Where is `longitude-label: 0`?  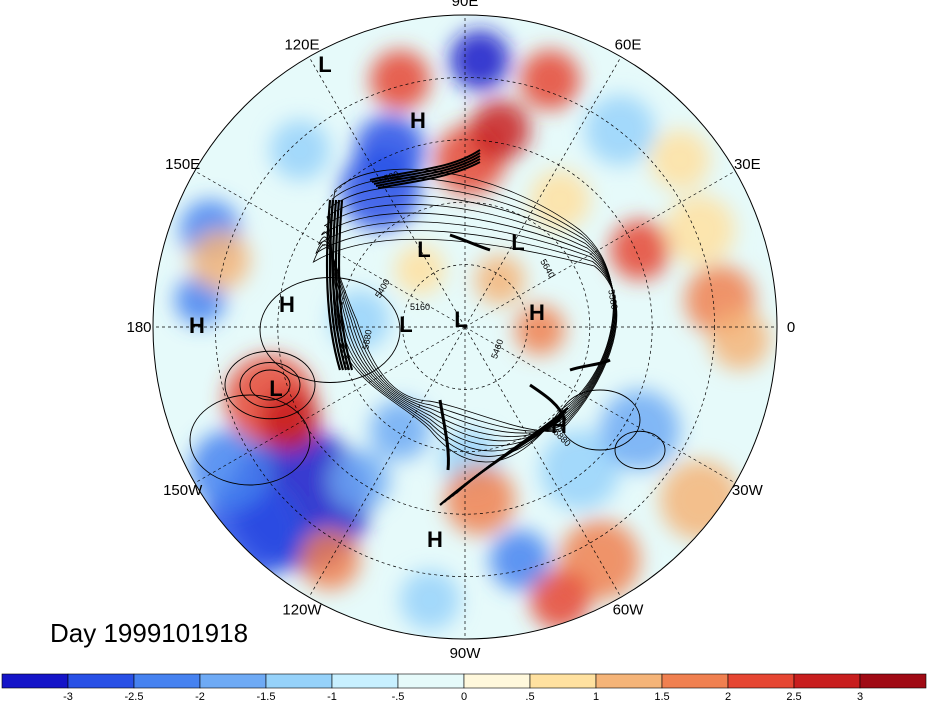
longitude-label: 0 is located at coordinates (791, 327).